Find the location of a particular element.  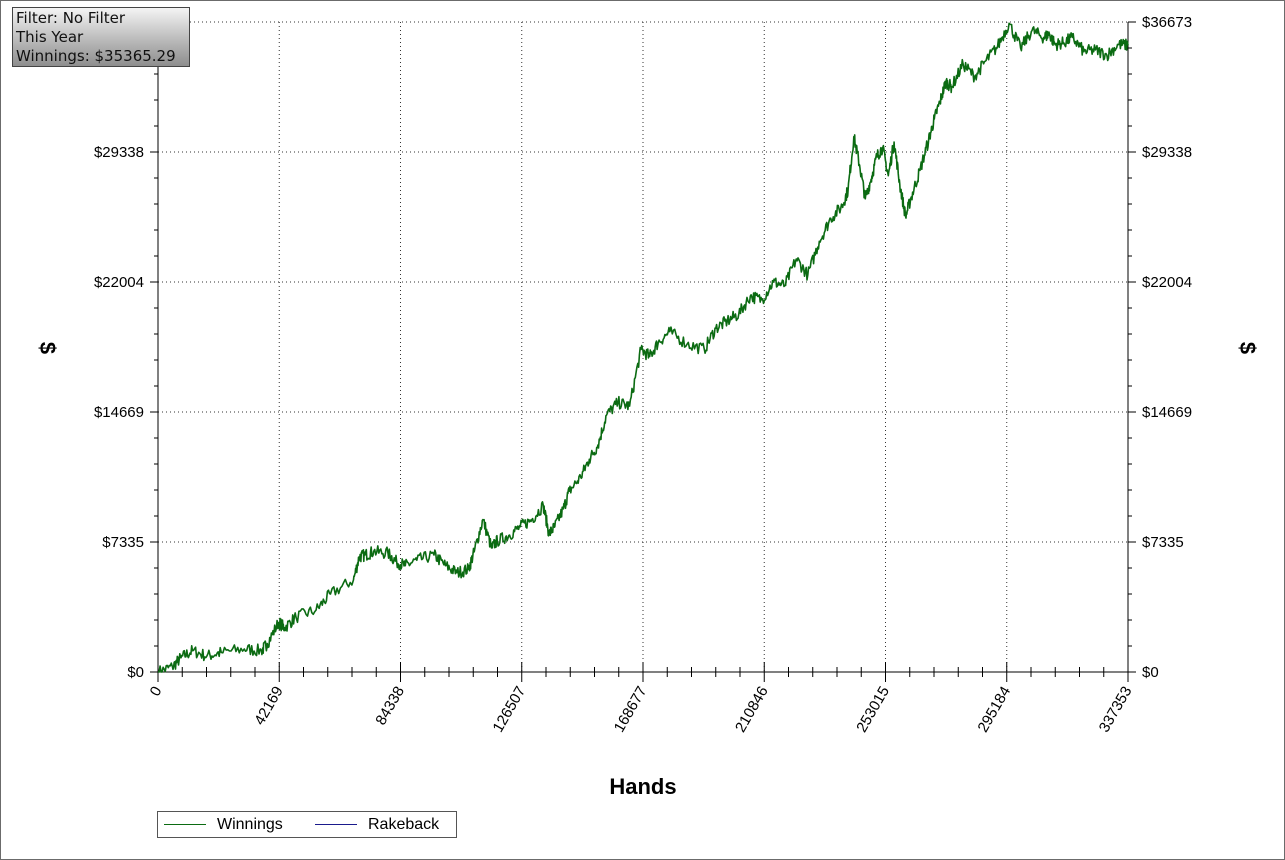

legend: Winnings Rakeback is located at coordinates (307, 824).